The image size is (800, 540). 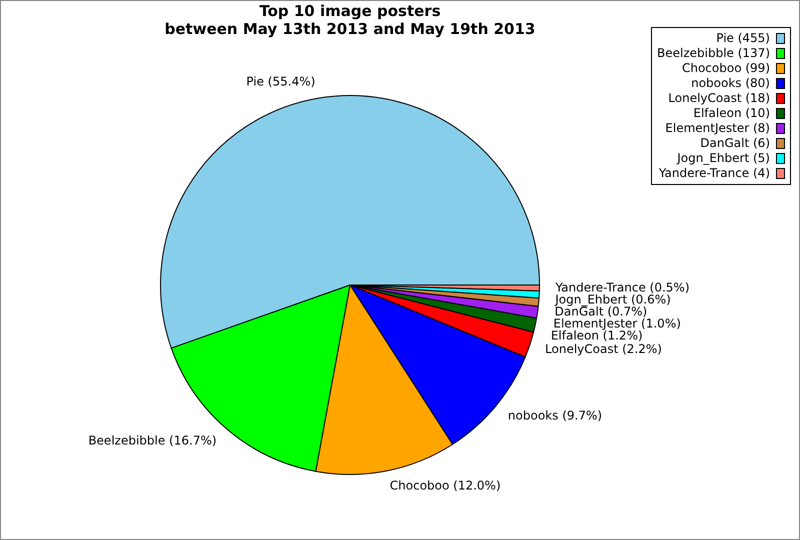 I want to click on legend-label: LonelyCoast (18), so click(x=719, y=98).